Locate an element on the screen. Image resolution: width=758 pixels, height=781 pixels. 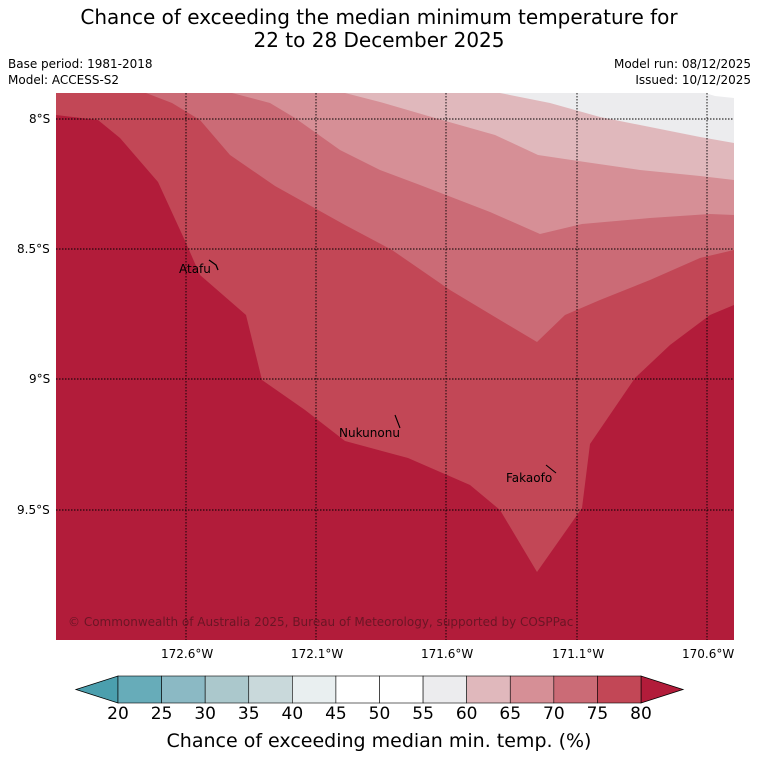
place-label-atafu: Atafu is located at coordinates (195, 269).